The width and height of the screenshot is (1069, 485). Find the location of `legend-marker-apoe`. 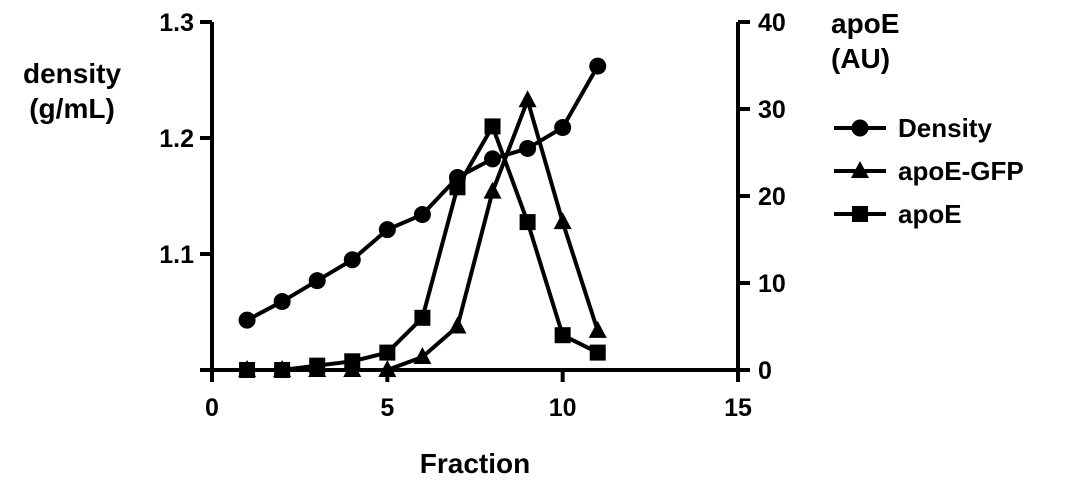

legend-marker-apoe is located at coordinates (860, 214).